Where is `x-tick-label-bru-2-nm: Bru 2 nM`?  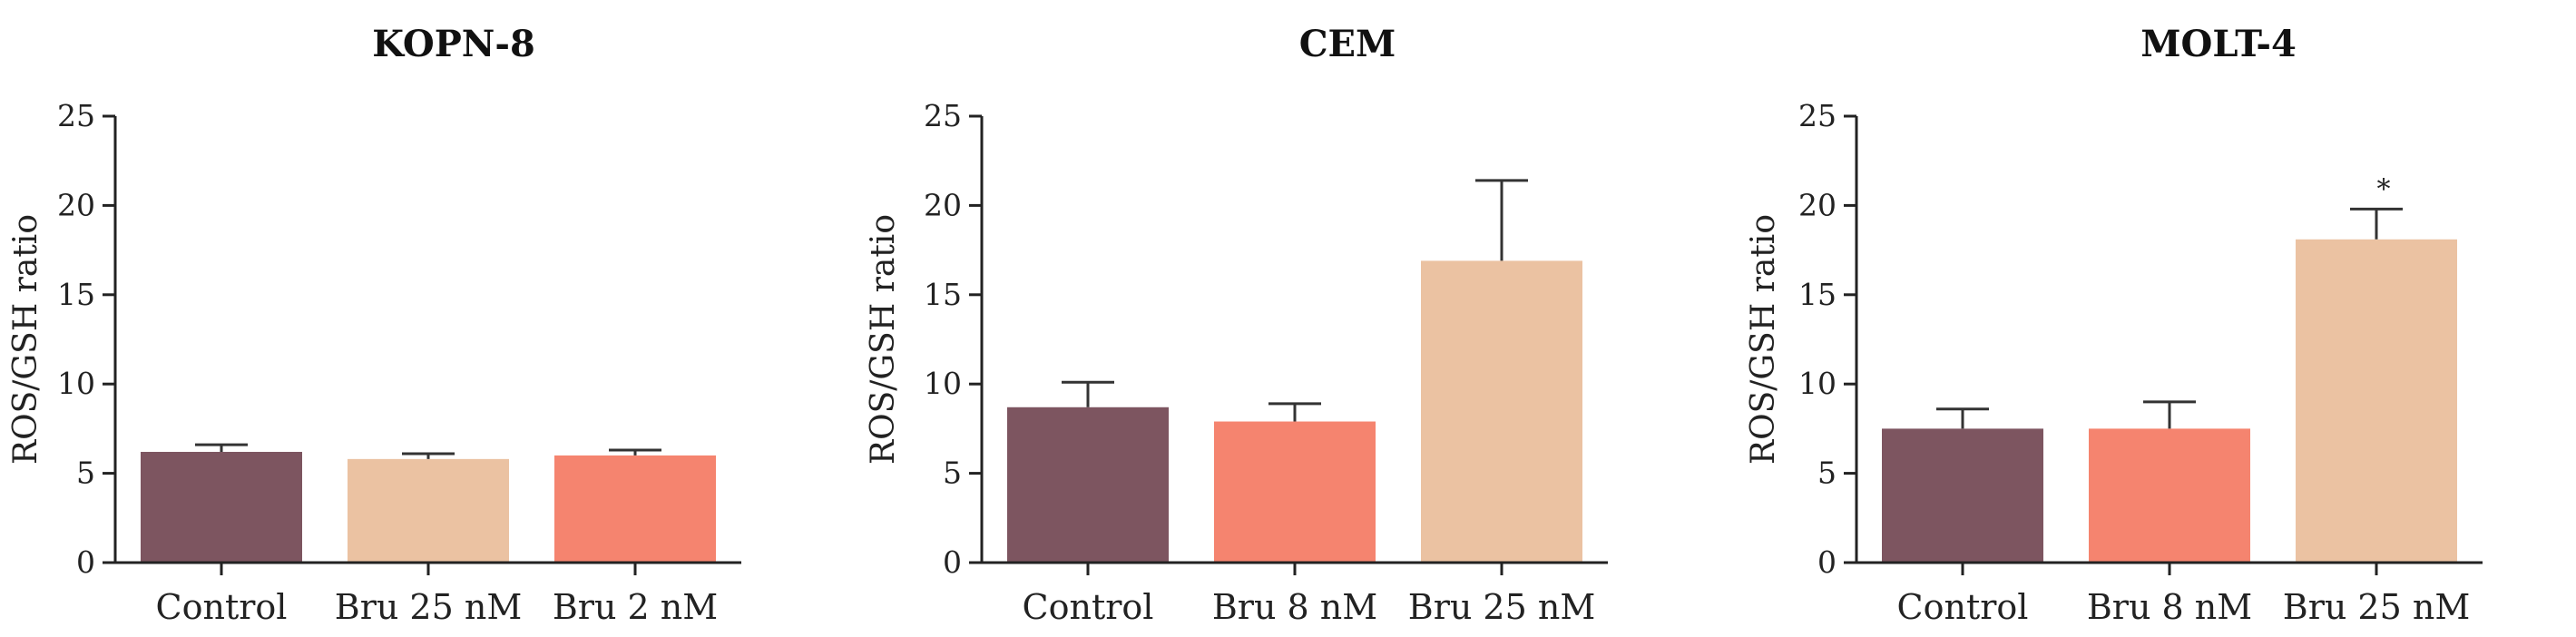
x-tick-label-bru-2-nm: Bru 2 nM is located at coordinates (635, 607).